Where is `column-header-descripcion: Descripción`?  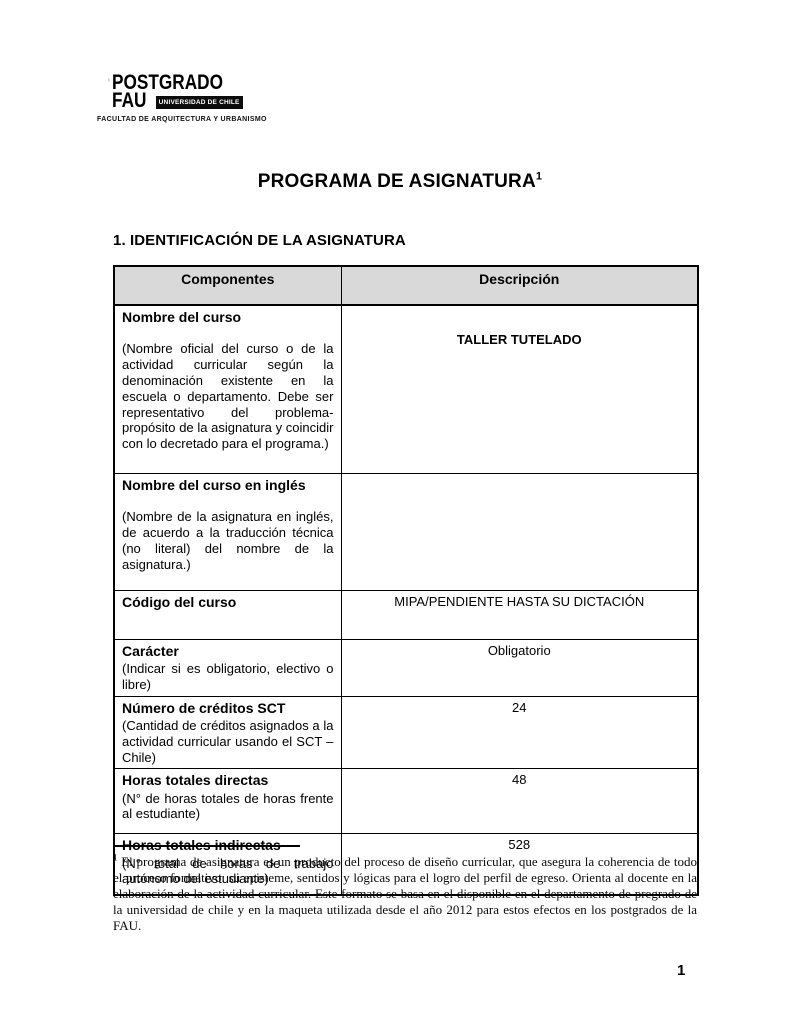 column-header-descripcion: Descripción is located at coordinates (519, 285).